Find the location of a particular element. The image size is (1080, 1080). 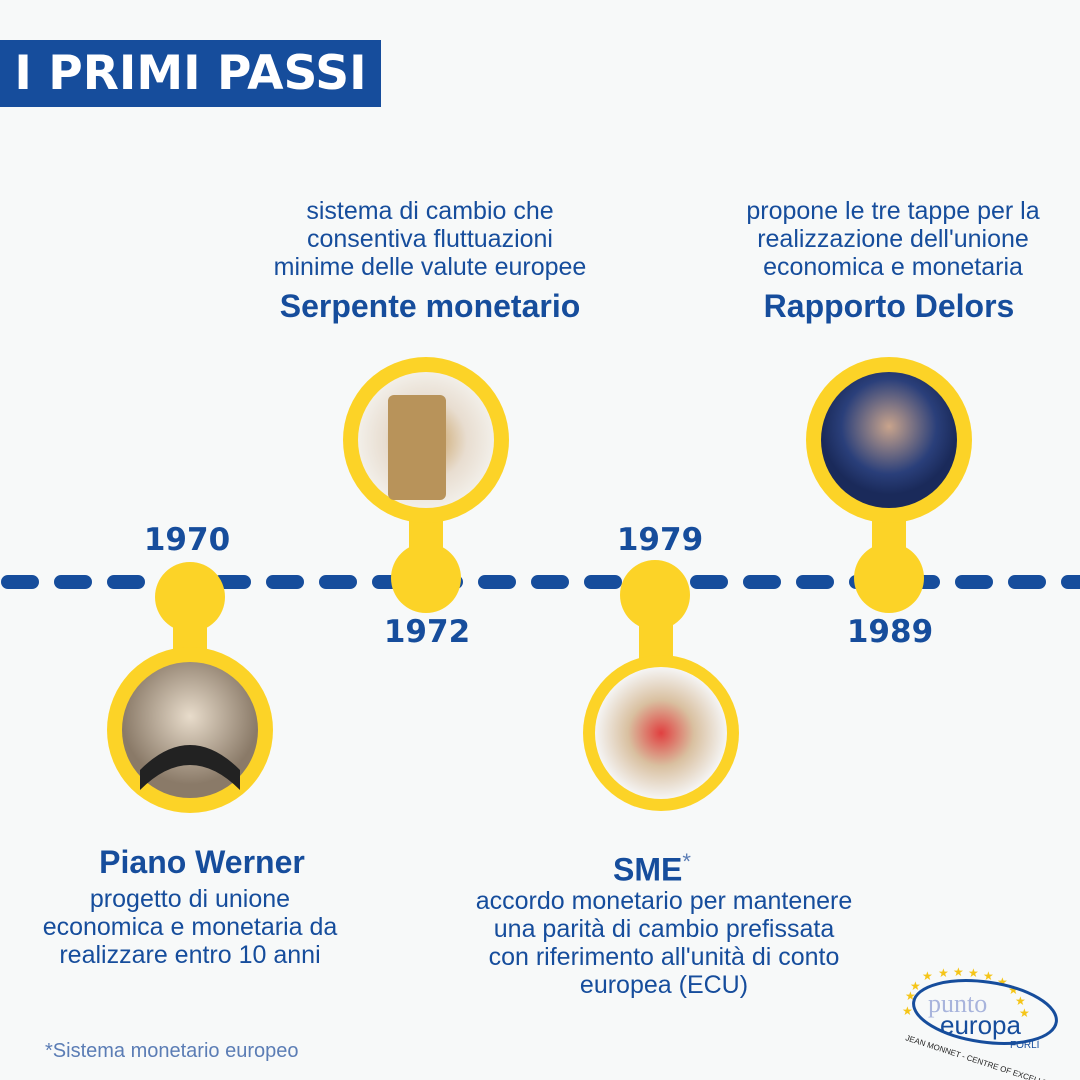

desc-line: minime delle valute europee is located at coordinates (430, 267).